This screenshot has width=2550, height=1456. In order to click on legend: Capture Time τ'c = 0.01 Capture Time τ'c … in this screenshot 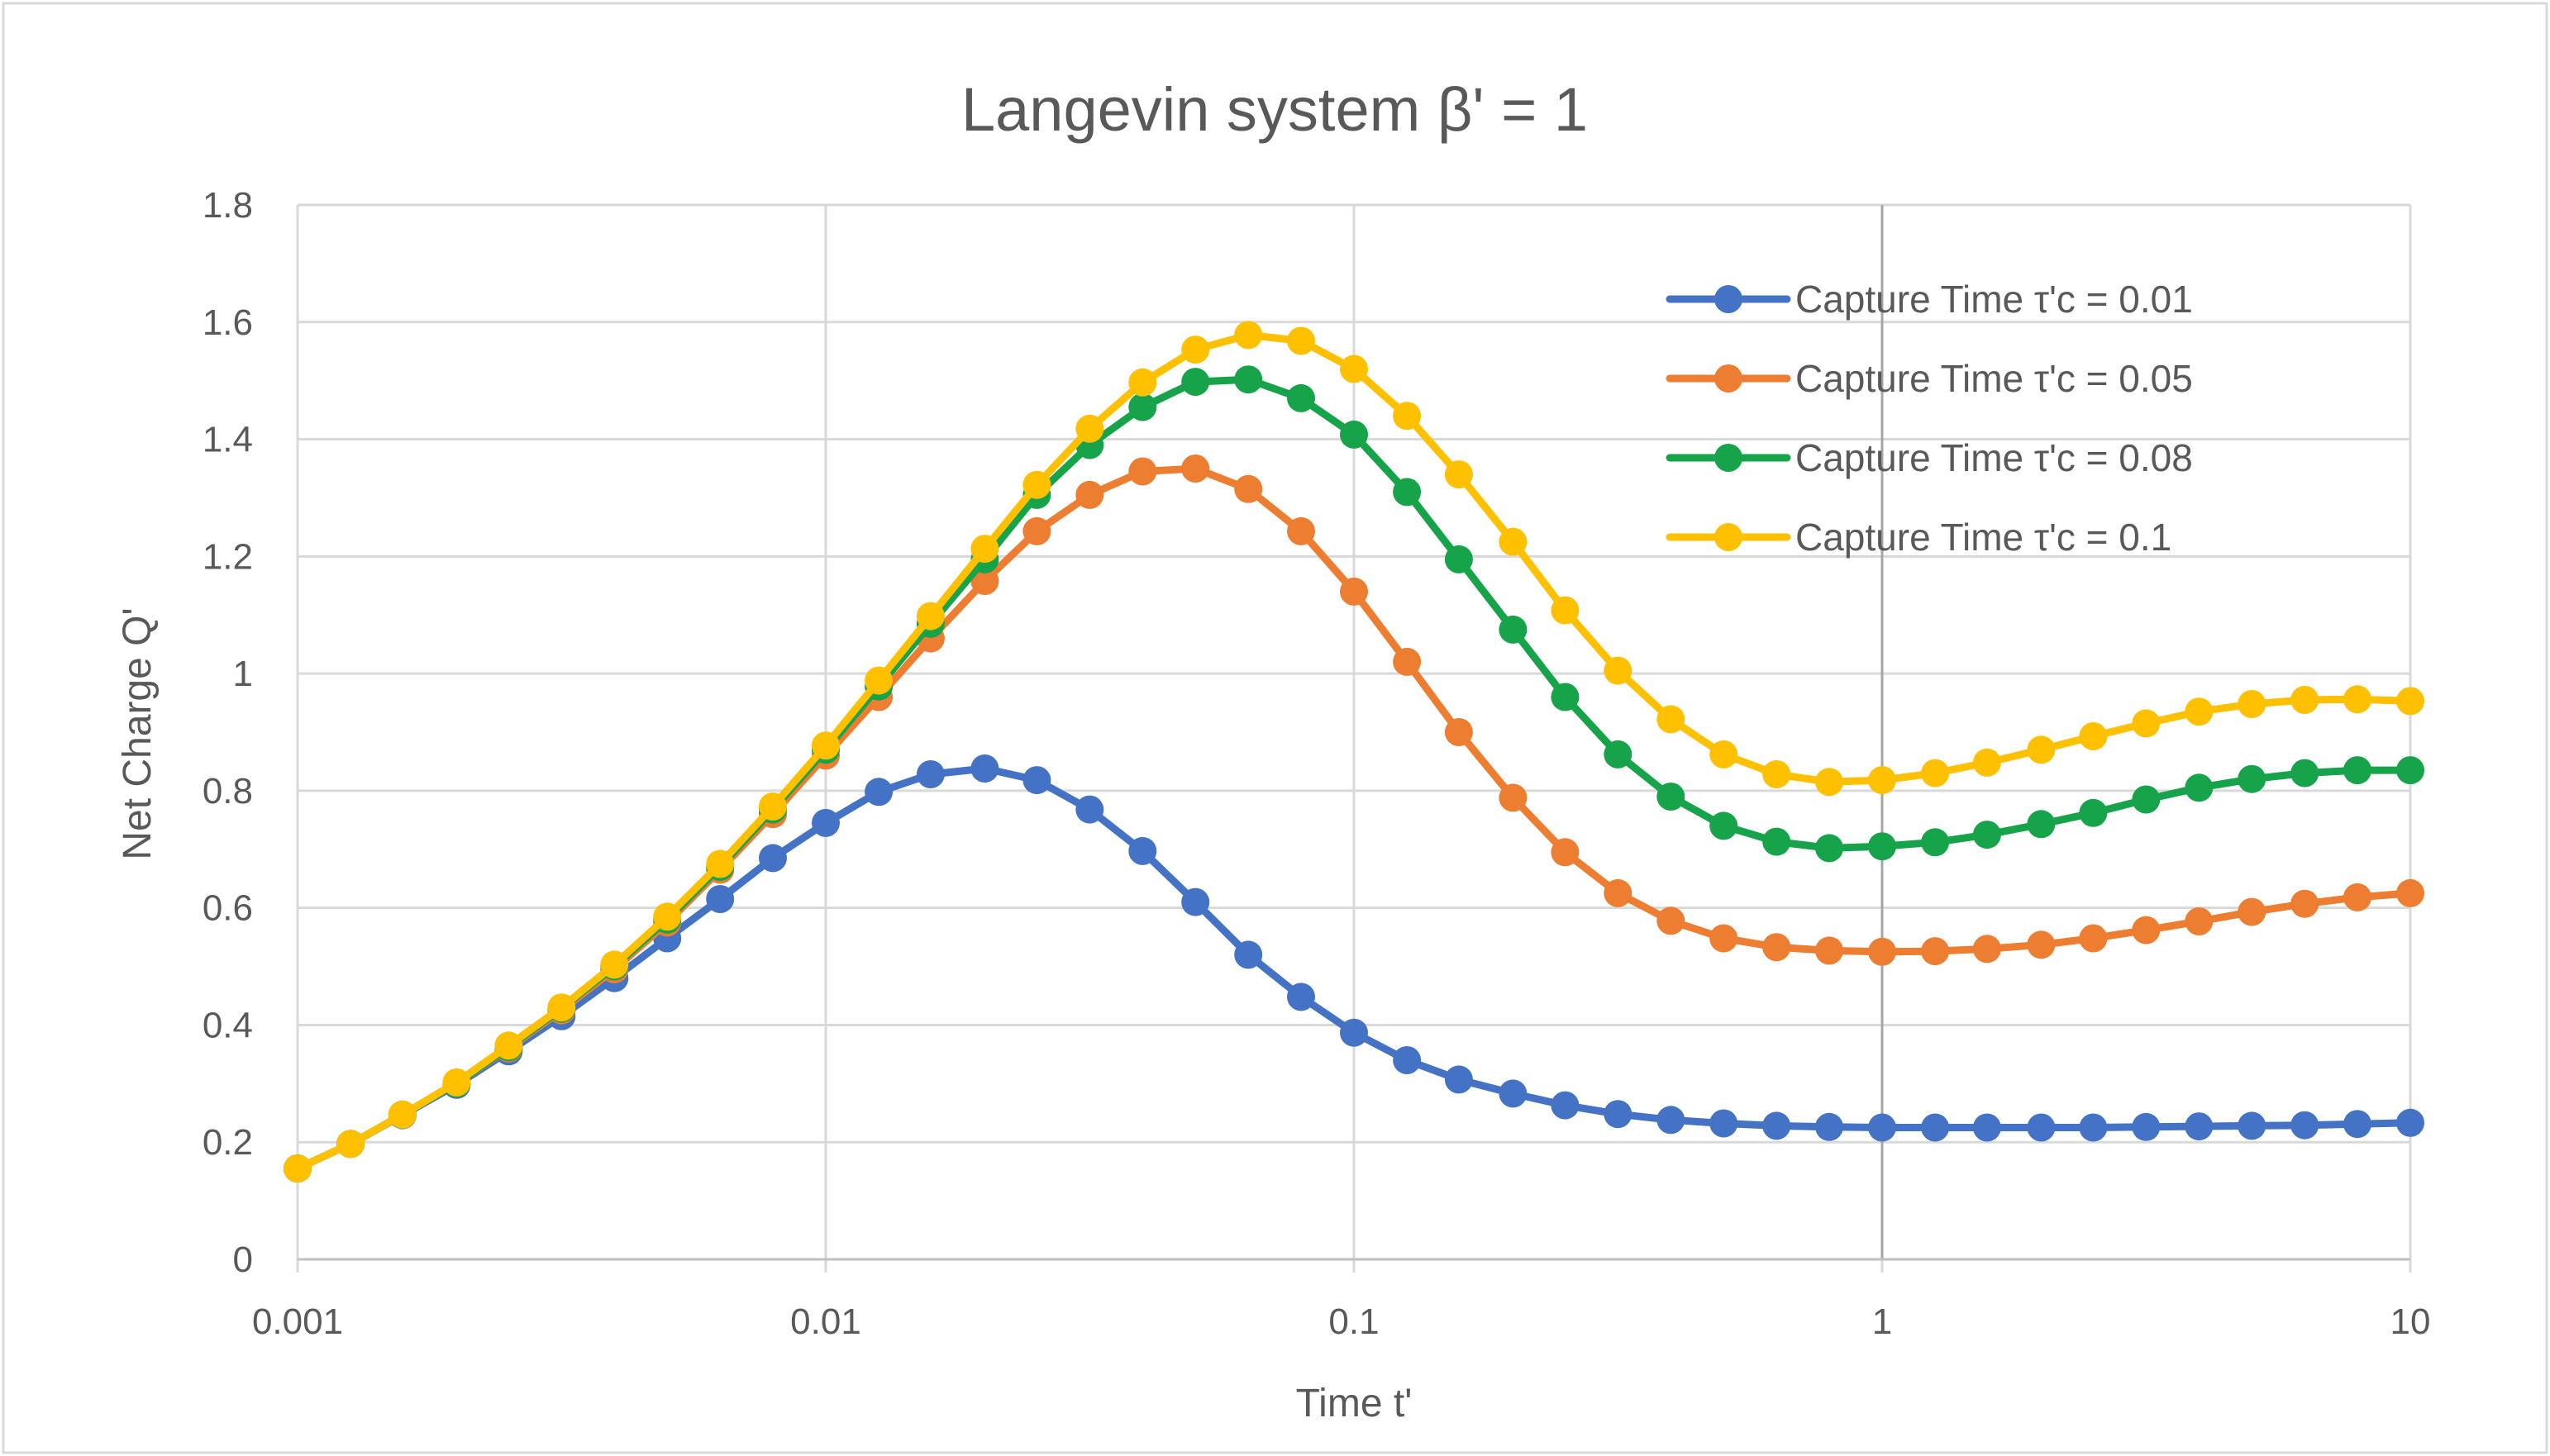, I will do `click(1929, 418)`.